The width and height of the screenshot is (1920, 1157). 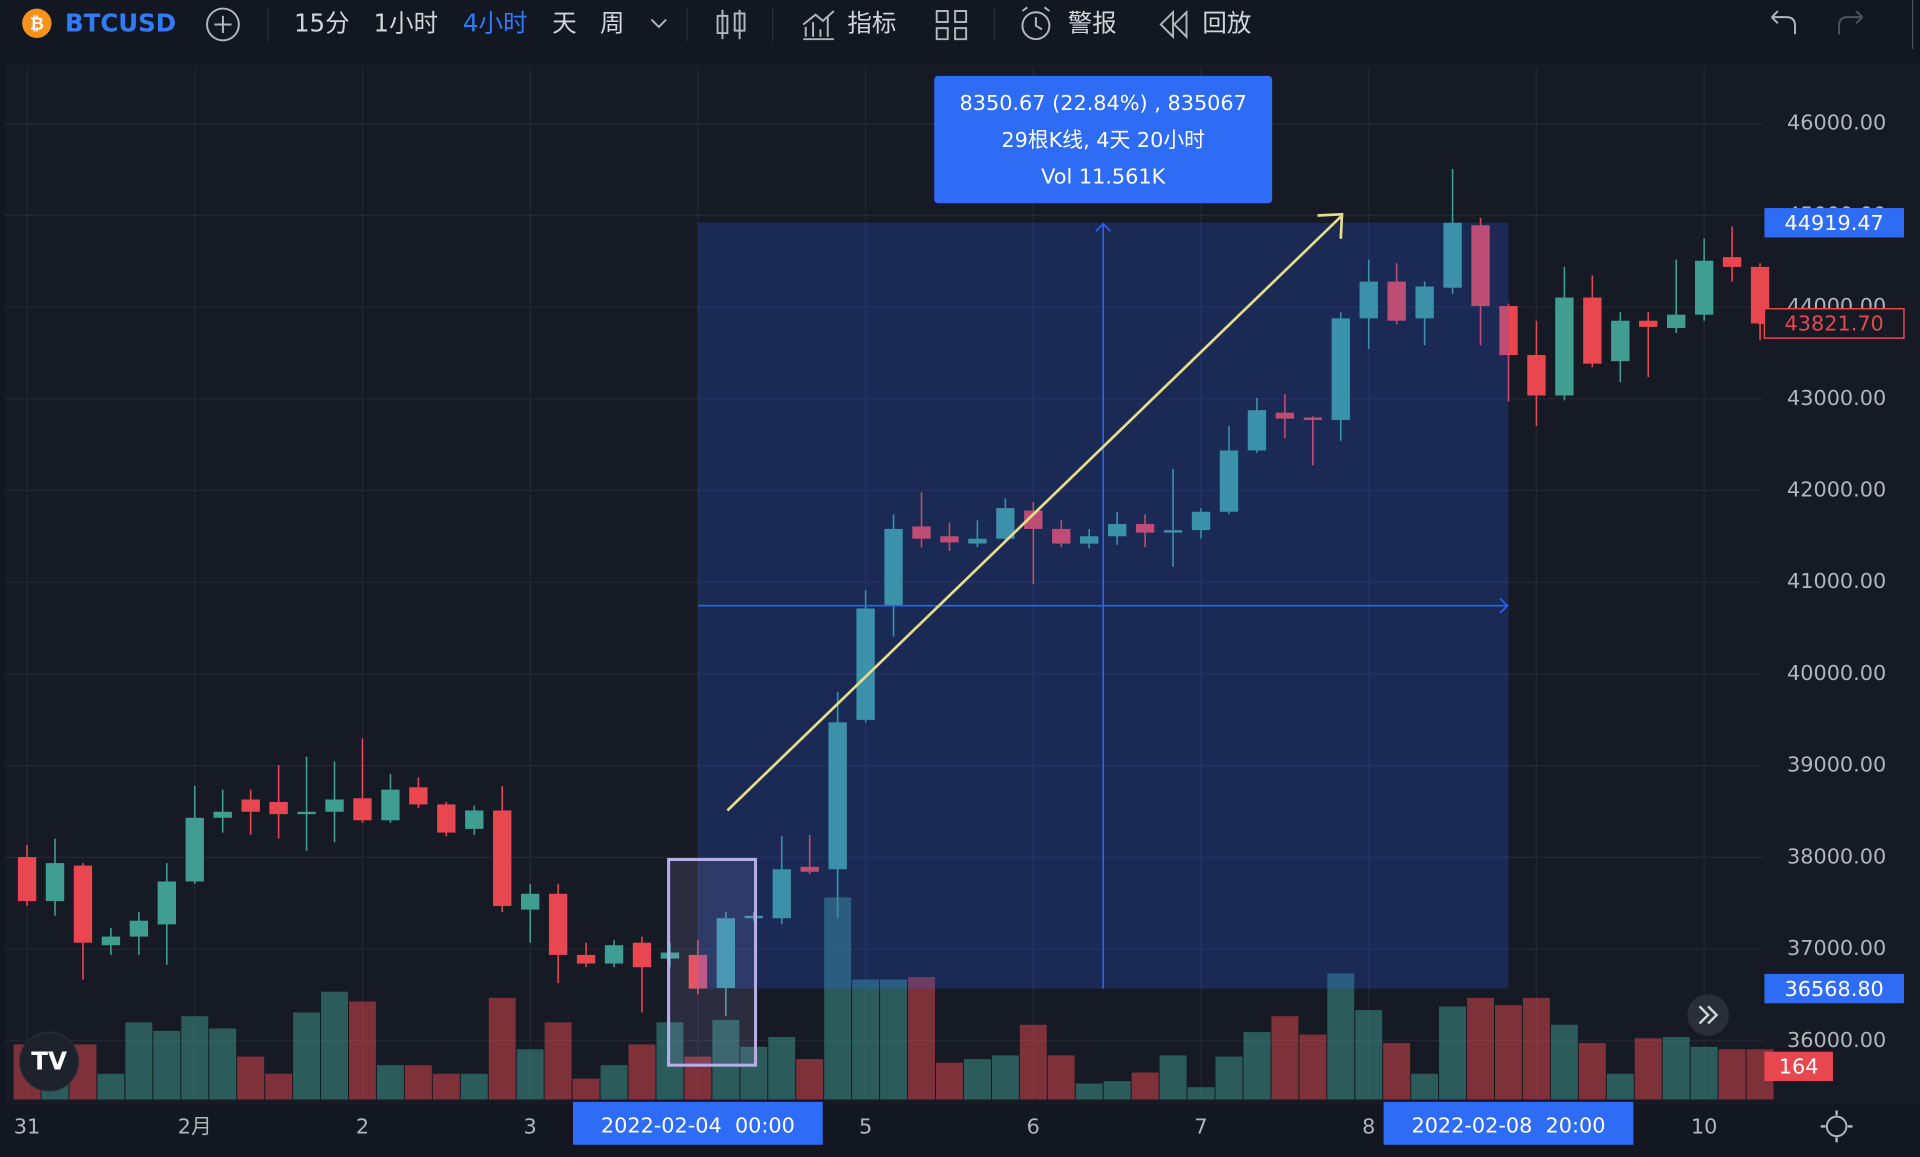 What do you see at coordinates (1036, 26) in the screenshot?
I see `alert-icon` at bounding box center [1036, 26].